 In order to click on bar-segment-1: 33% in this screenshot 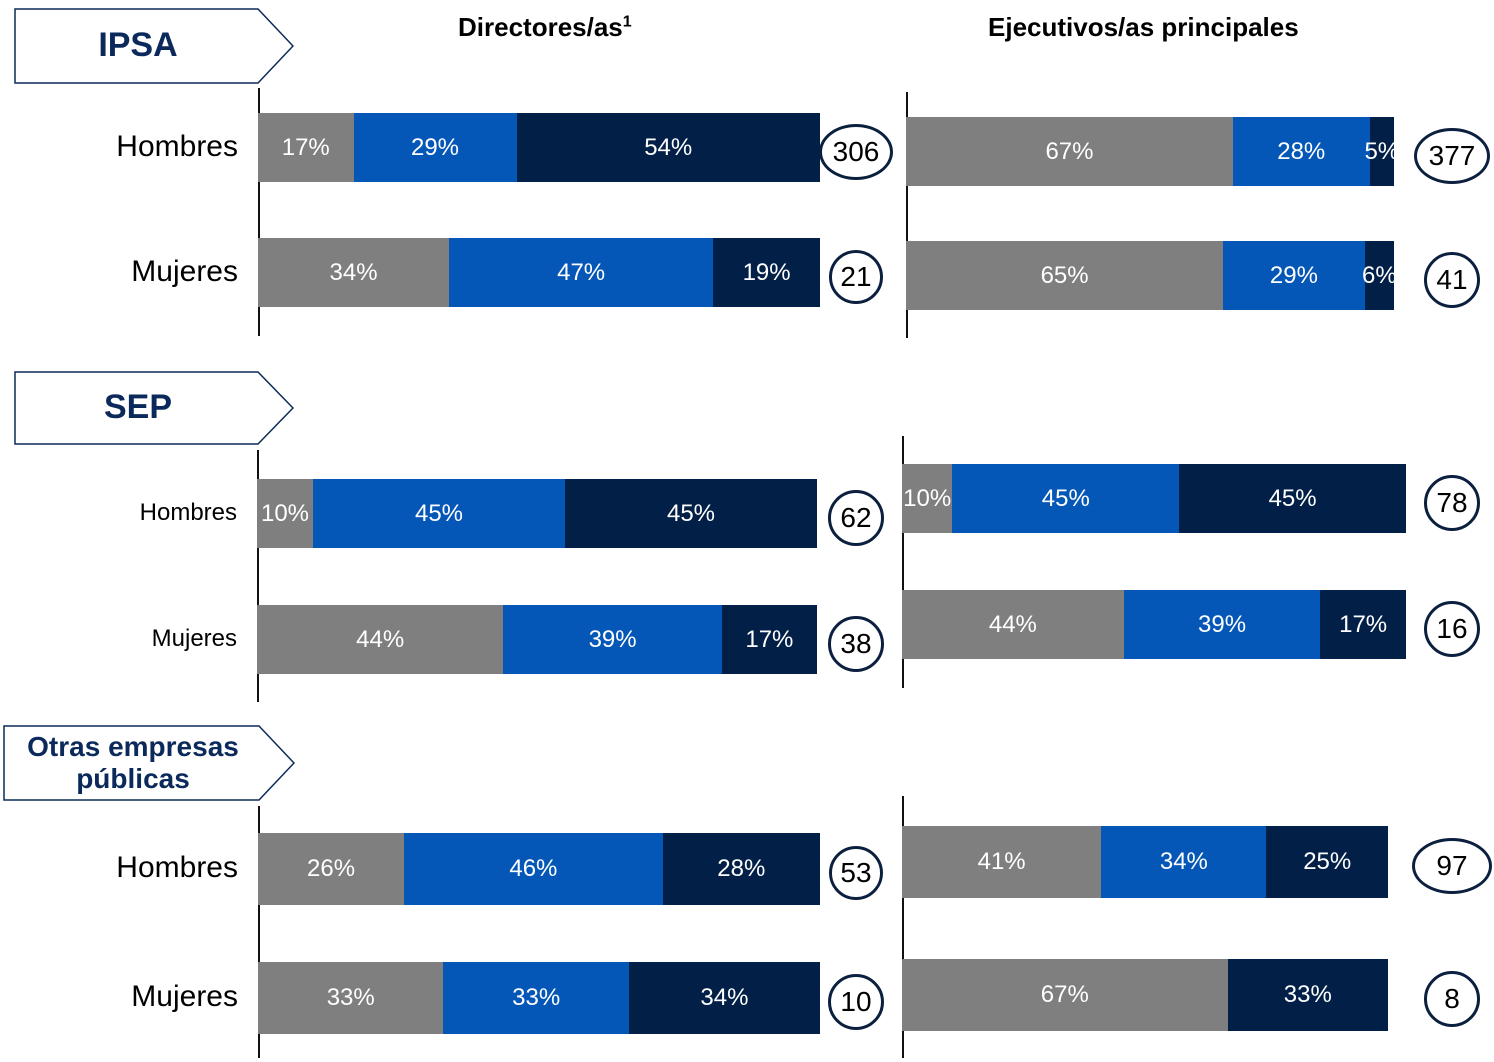, I will do `click(351, 998)`.